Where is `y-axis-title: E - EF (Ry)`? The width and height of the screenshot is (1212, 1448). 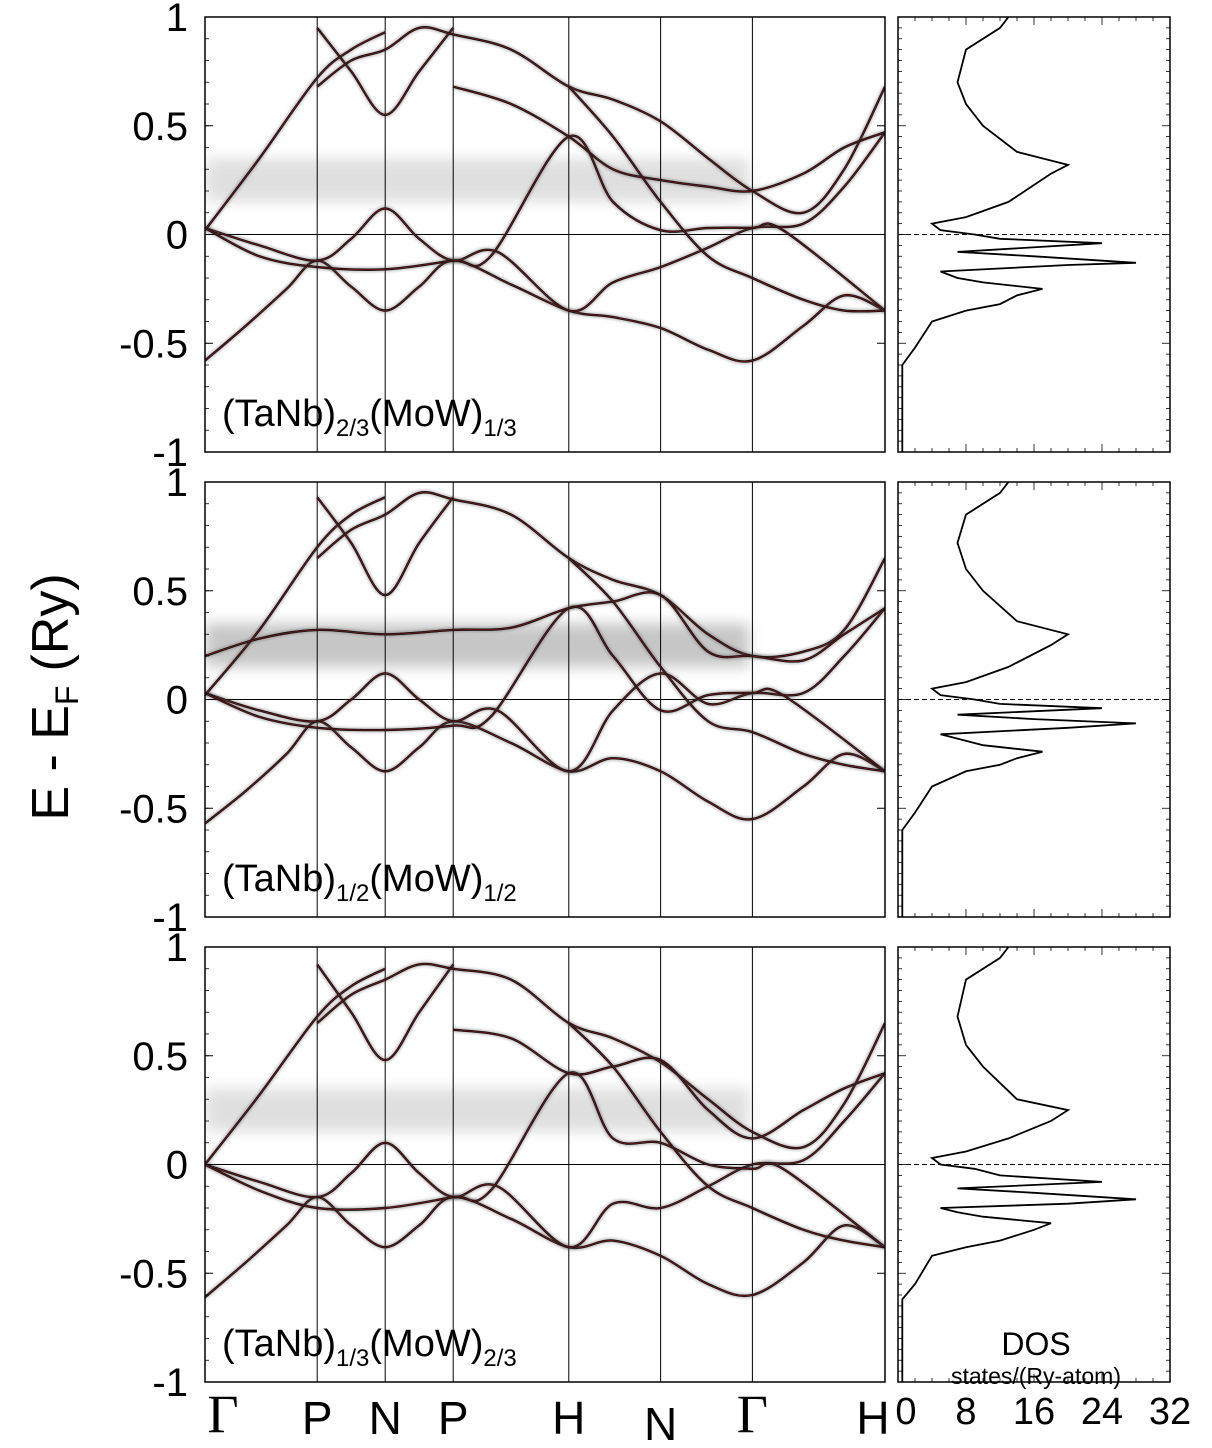
y-axis-title: E - EF (Ry) is located at coordinates (53, 696).